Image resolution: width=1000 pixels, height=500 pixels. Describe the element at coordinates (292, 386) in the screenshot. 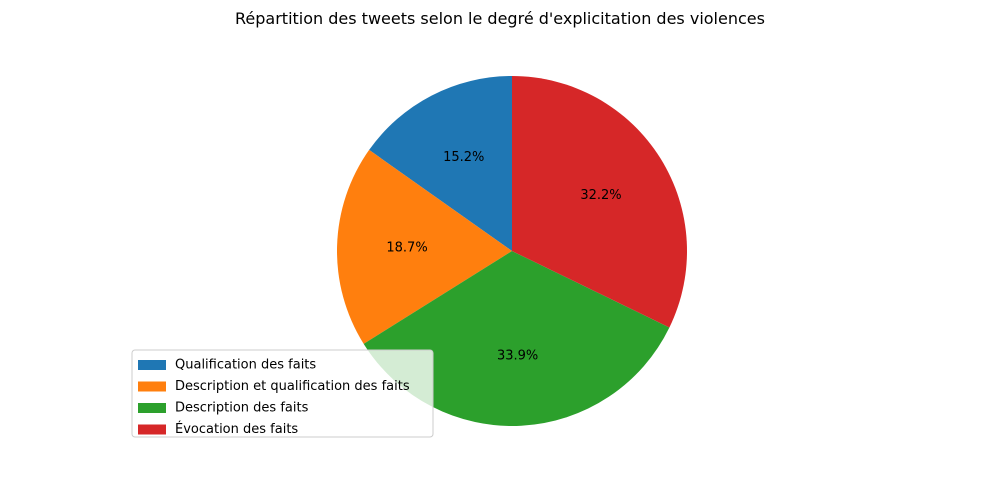

I see `legend-label: Description et qualification des faits` at that location.